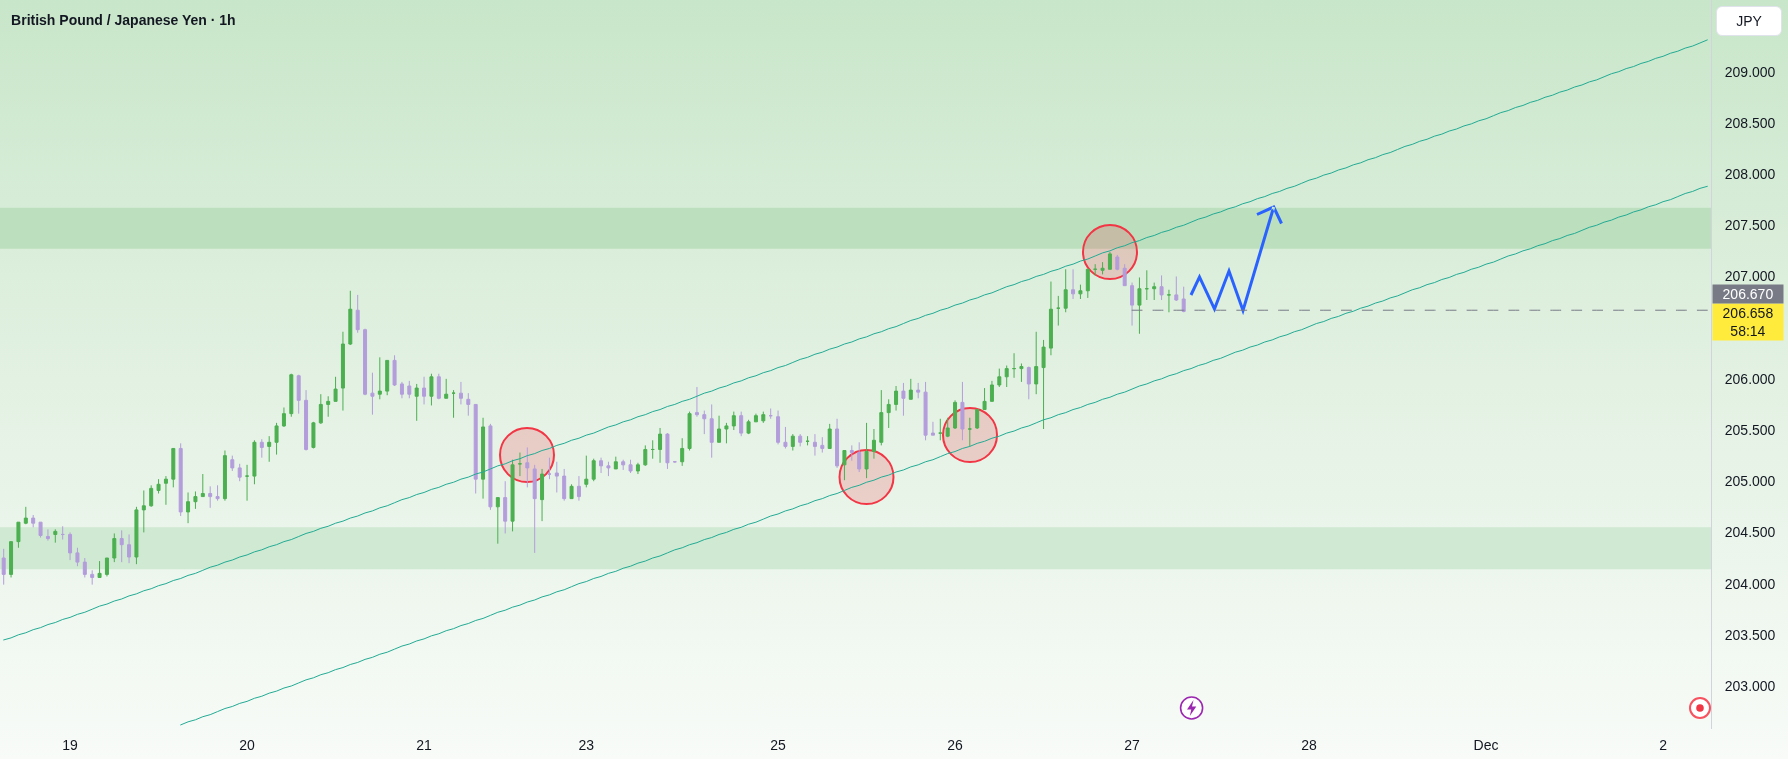 The image size is (1788, 759). Describe the element at coordinates (778, 745) in the screenshot. I see `x-tick-label: 25` at that location.